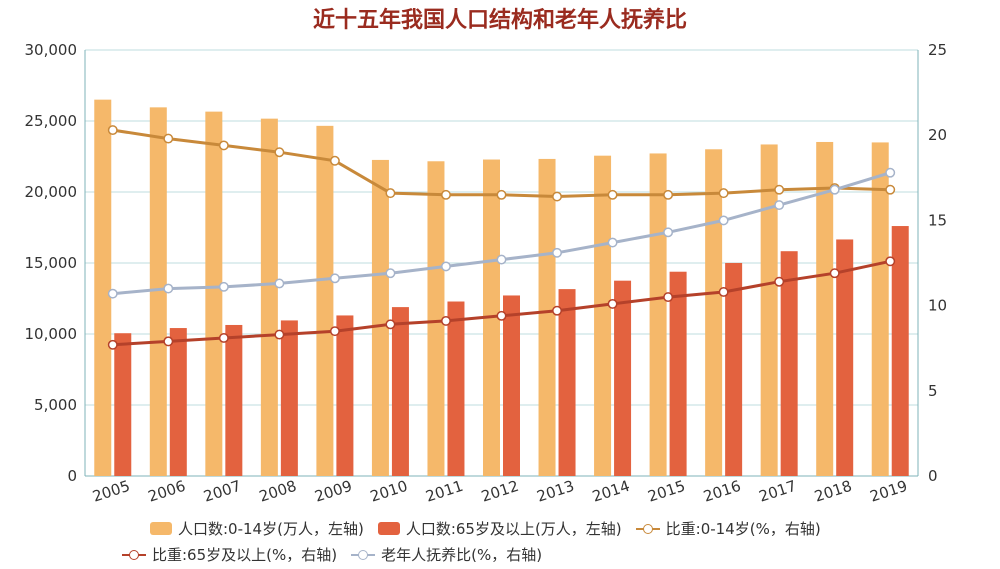  What do you see at coordinates (937, 306) in the screenshot?
I see `right-tick-label: 10` at bounding box center [937, 306].